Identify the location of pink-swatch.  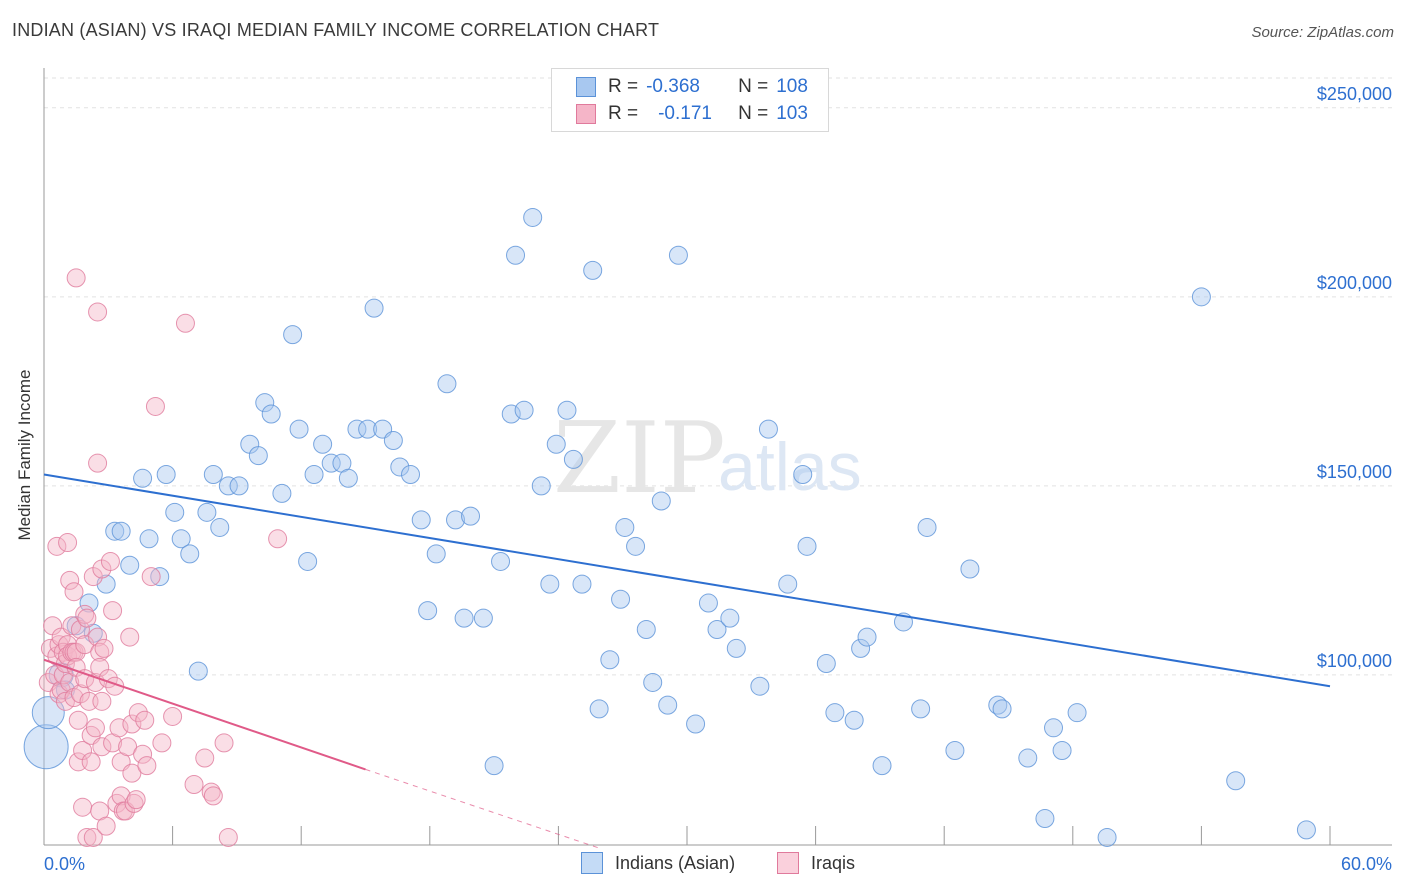
(586, 114).